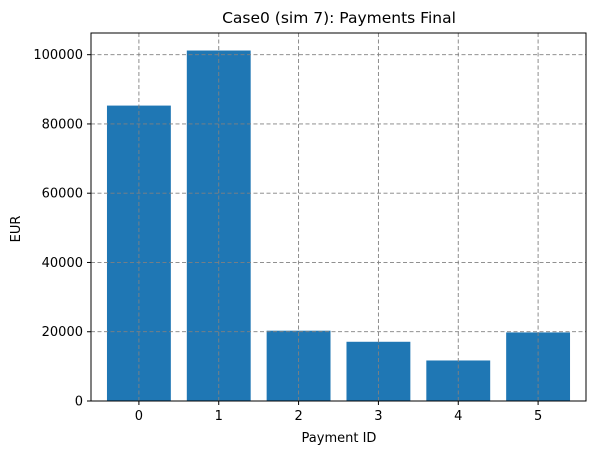  Describe the element at coordinates (62, 332) in the screenshot. I see `y-tick-label: 20000` at that location.